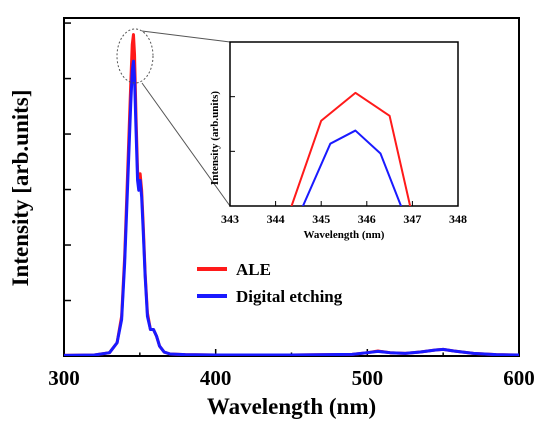 The width and height of the screenshot is (550, 430). I want to click on main-x-tick-label: 500, so click(368, 378).